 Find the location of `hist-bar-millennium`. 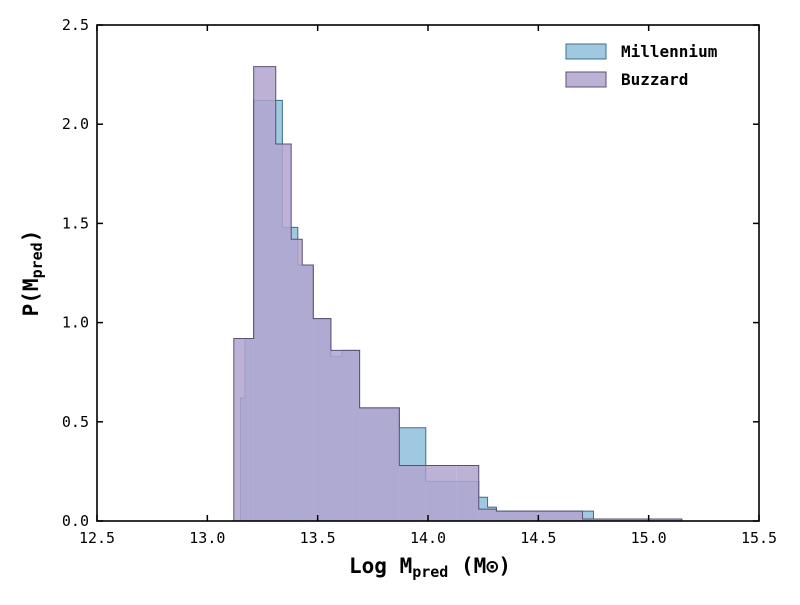

hist-bar-millennium is located at coordinates (588, 516).